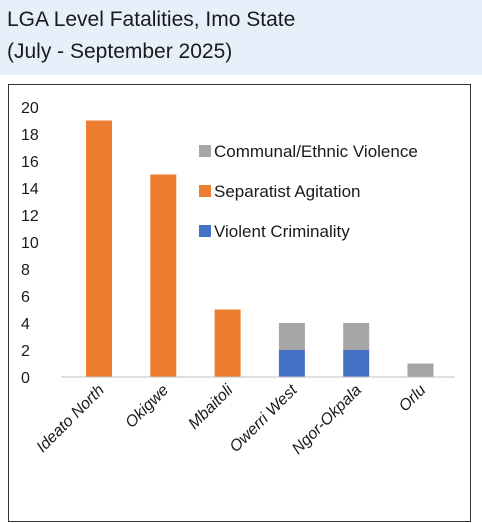  Describe the element at coordinates (291, 363) in the screenshot. I see `bar-violent-criminality-owerri-west` at that location.